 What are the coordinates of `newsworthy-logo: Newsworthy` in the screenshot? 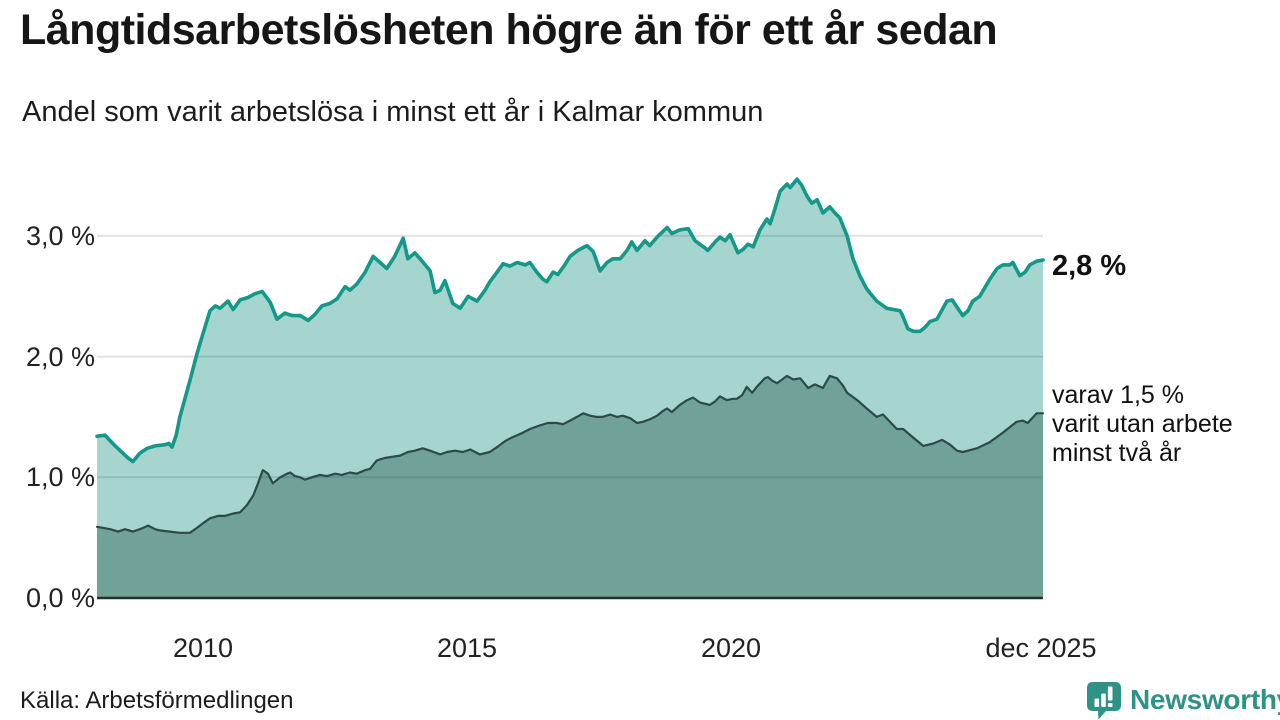 It's located at (1182, 700).